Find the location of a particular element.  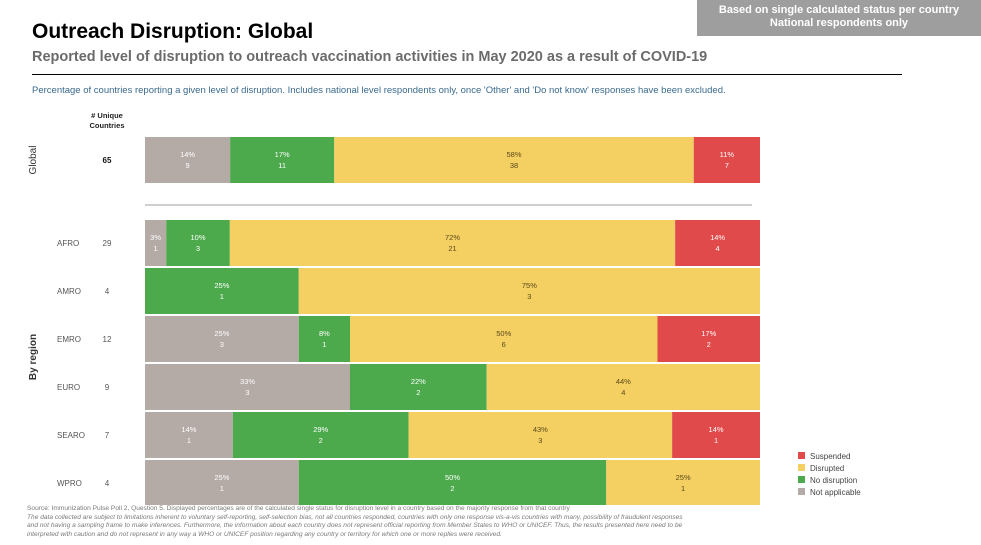

group-label-by-region: By region is located at coordinates (33, 357).